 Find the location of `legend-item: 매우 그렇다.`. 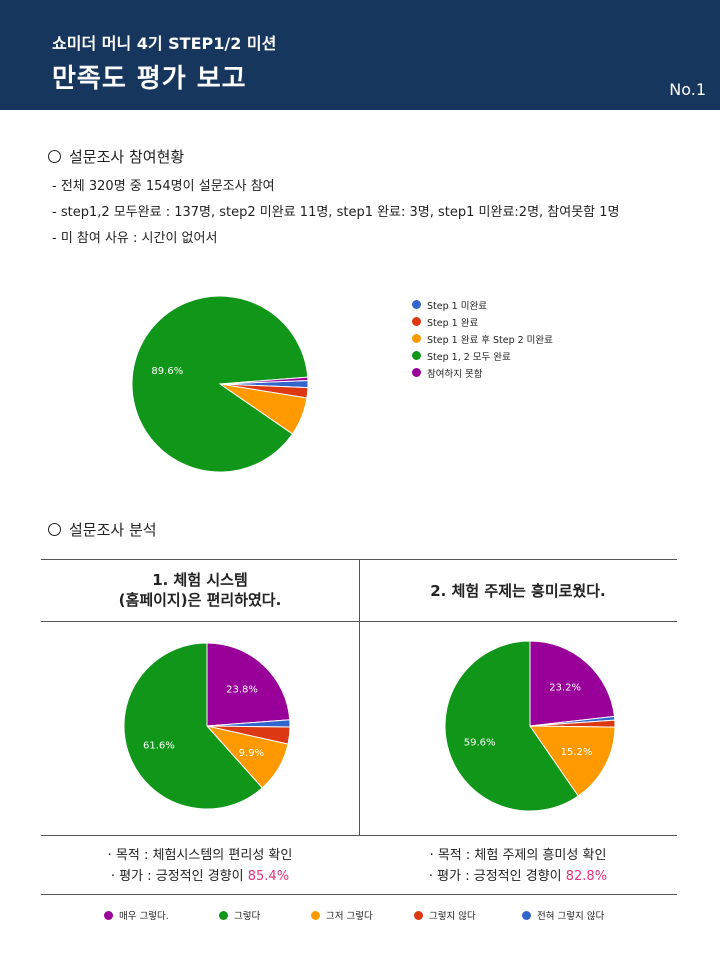

legend-item: 매우 그렇다. is located at coordinates (136, 915).